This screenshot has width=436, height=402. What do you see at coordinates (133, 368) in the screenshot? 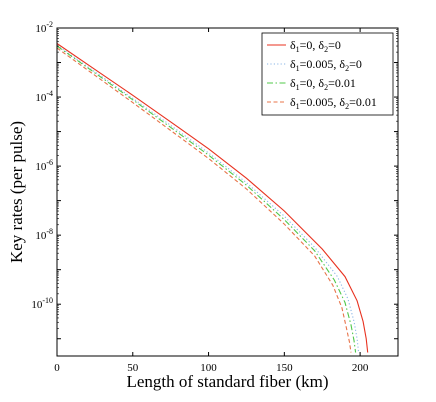
I see `x-tick-label: 50` at bounding box center [133, 368].